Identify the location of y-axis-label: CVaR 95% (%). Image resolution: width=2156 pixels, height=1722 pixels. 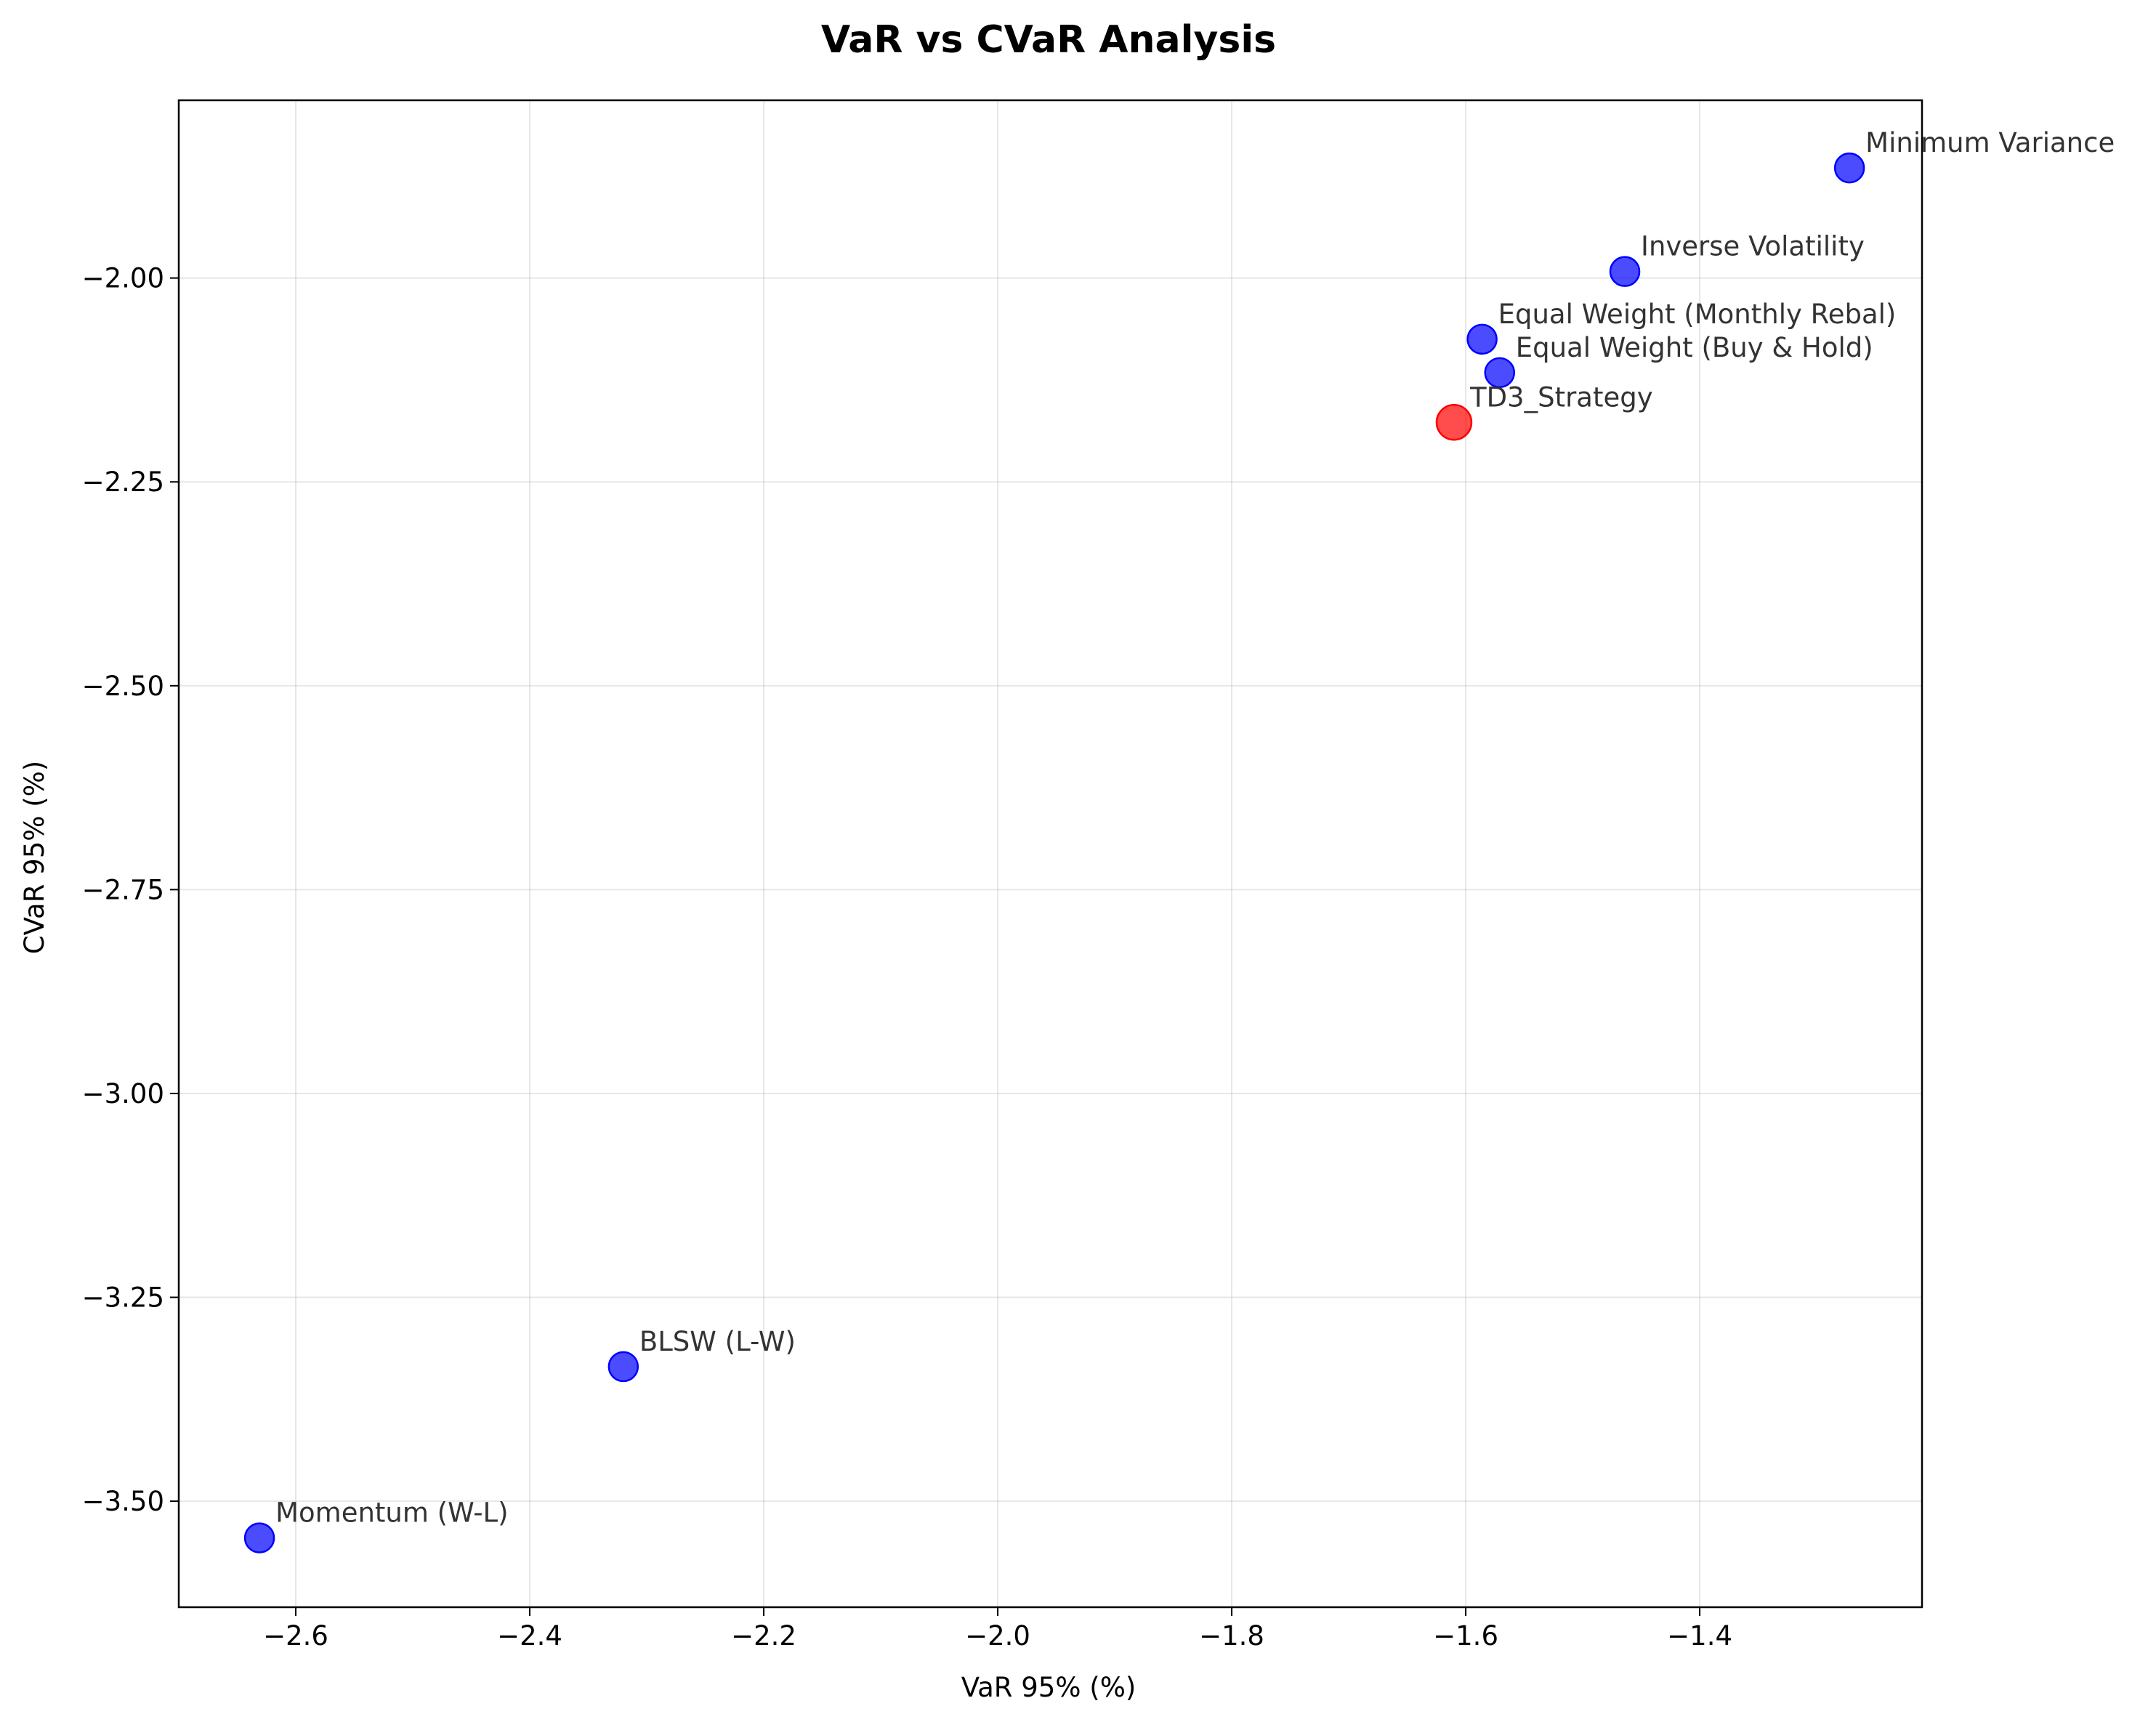
(34, 857).